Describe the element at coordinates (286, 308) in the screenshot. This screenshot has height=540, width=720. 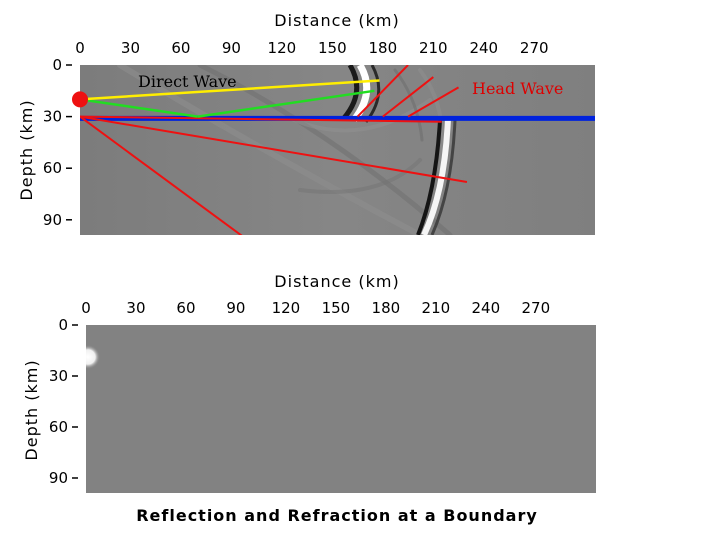
I see `bottom-x-tick-label: 120` at that location.